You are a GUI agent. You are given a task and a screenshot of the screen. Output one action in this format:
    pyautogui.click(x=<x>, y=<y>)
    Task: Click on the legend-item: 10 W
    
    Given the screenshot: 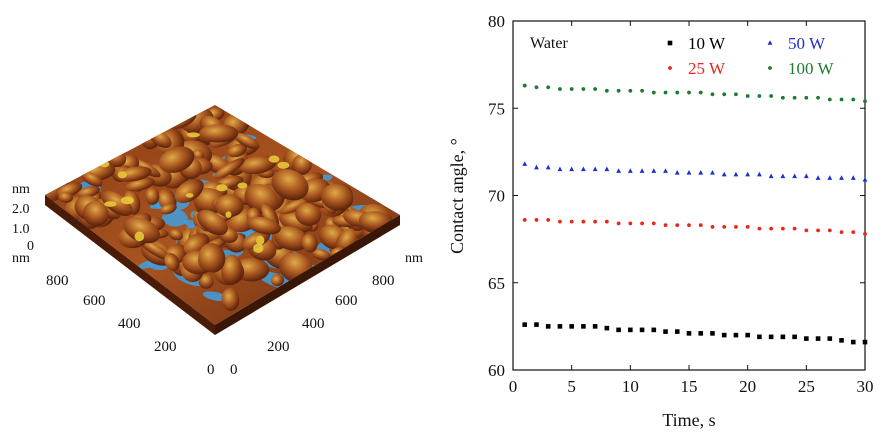 What is the action you would take?
    pyautogui.click(x=696, y=43)
    